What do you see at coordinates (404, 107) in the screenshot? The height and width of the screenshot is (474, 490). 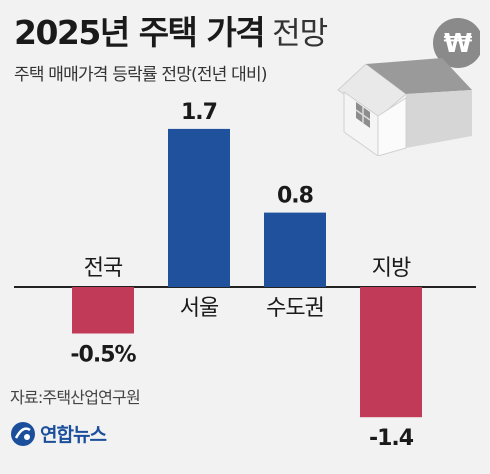 I see `house-icon` at bounding box center [404, 107].